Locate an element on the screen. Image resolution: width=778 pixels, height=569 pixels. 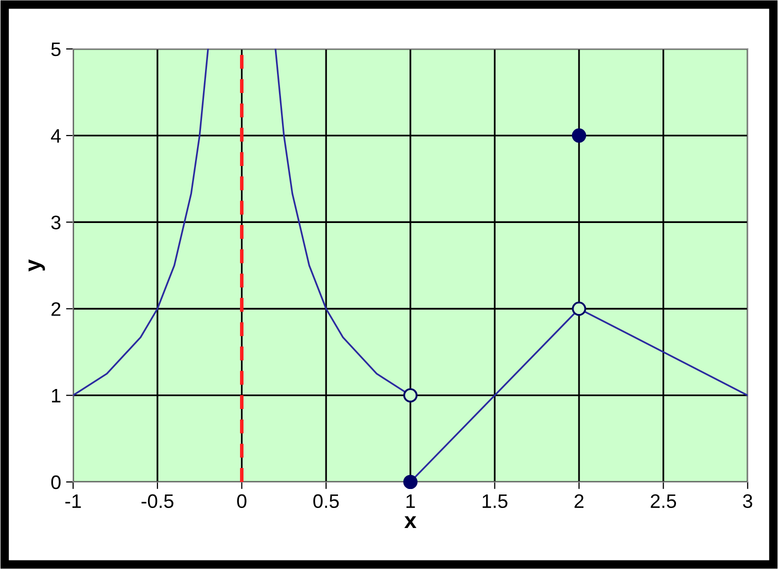
y-tick-label: 5 is located at coordinates (56, 49).